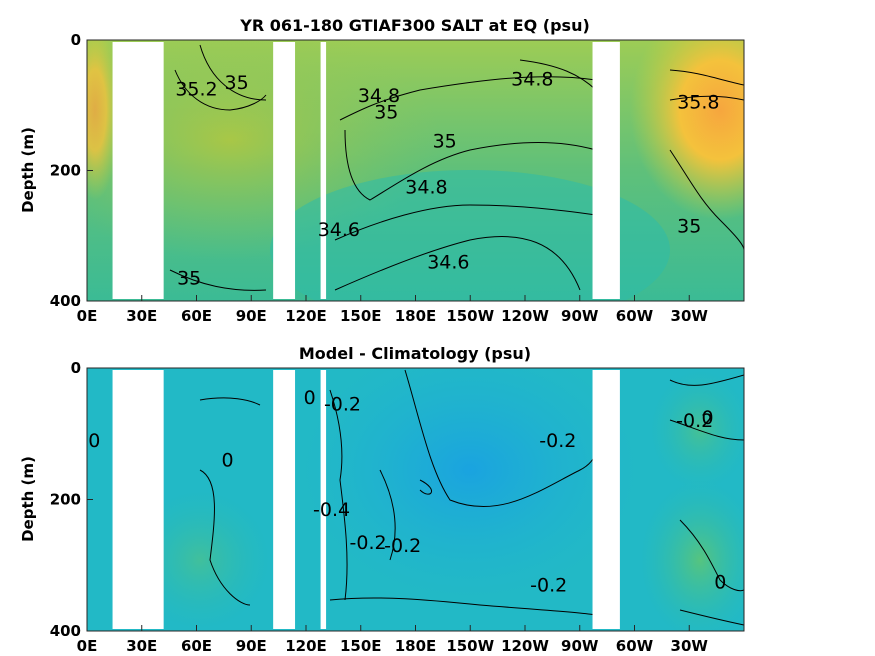 Image resolution: width=875 pixels, height=656 pixels. I want to click on xticks-bottom: 0E 30E 60E 90E 120E 150E 180E 150W 120W 90W 60W 30W, so click(393, 640).